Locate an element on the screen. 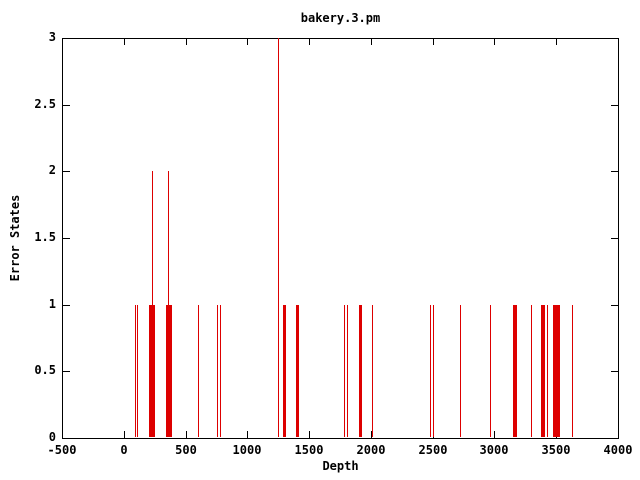 The width and height of the screenshot is (640, 480). y-tick-label: 2 is located at coordinates (52, 170).